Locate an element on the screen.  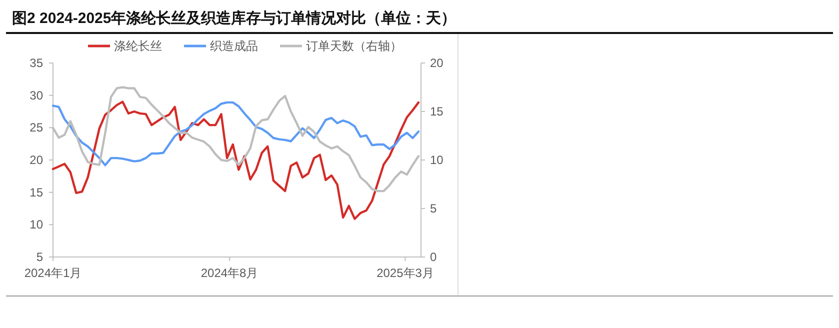
chart-title: 图2 2024-2025年涤纶长丝及织造库存与订单情况对比（单位：天） is located at coordinates (234, 18).